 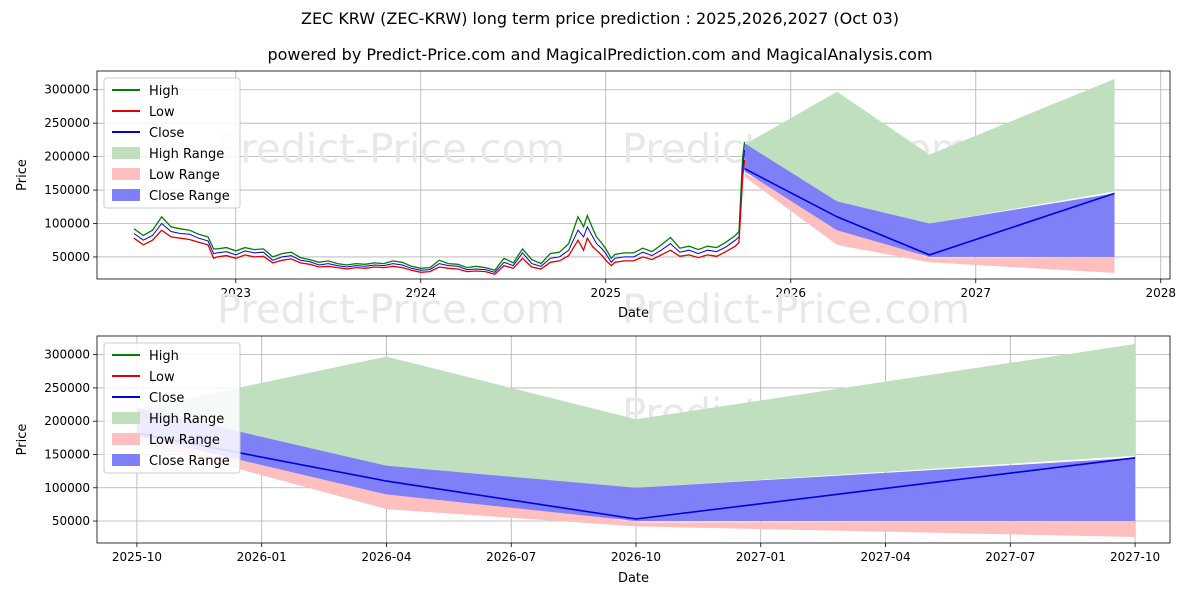 I want to click on x-tick-label: 2027-01, so click(x=761, y=557).